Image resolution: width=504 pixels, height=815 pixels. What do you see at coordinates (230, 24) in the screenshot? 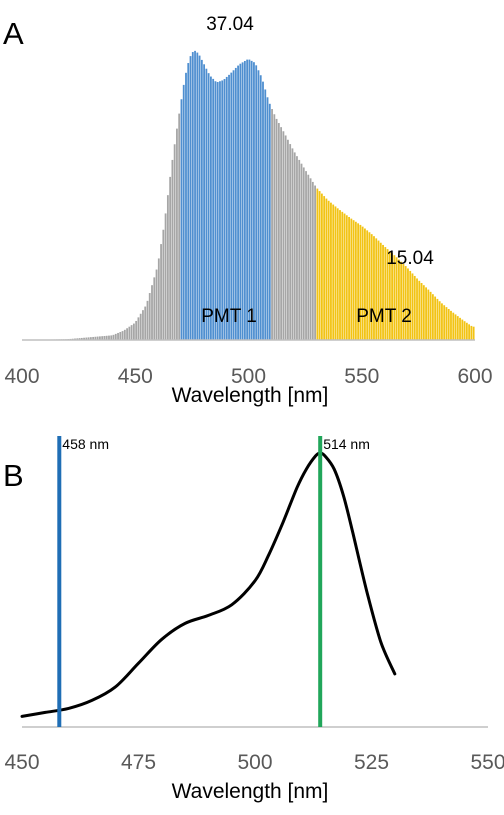
I see `pmt1-value-label: 37.04` at bounding box center [230, 24].